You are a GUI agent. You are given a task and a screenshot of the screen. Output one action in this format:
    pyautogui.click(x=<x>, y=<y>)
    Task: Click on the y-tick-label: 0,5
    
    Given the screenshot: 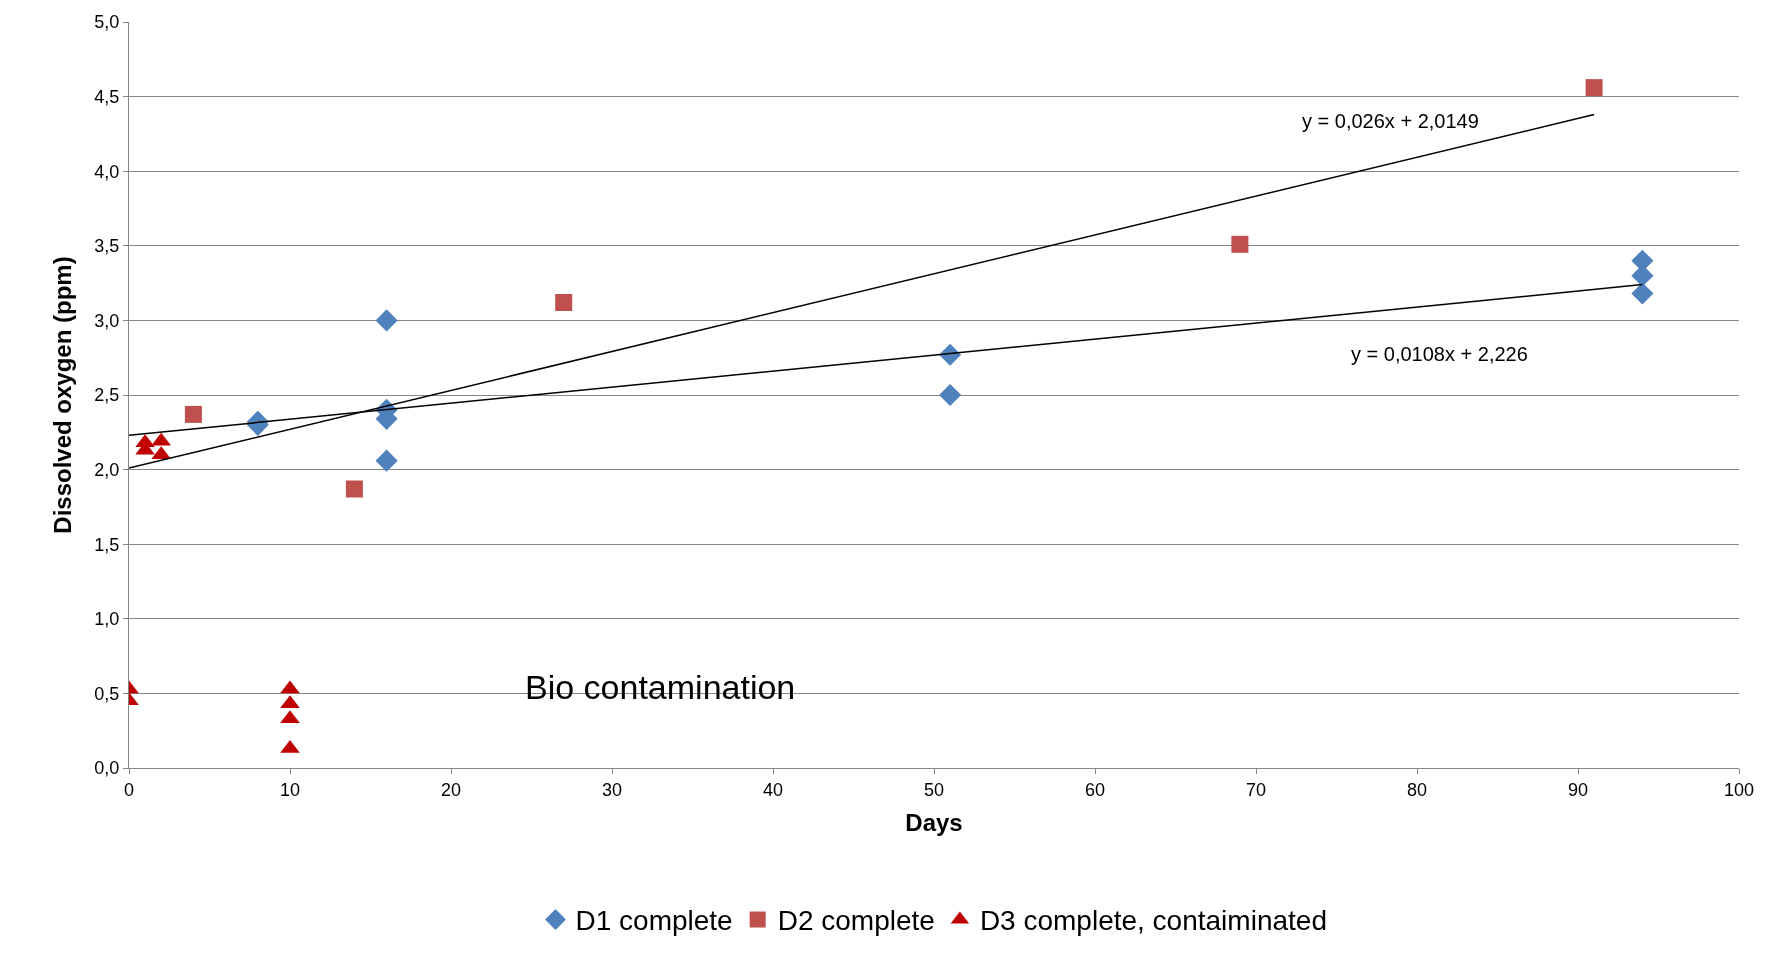 What is the action you would take?
    pyautogui.click(x=107, y=693)
    